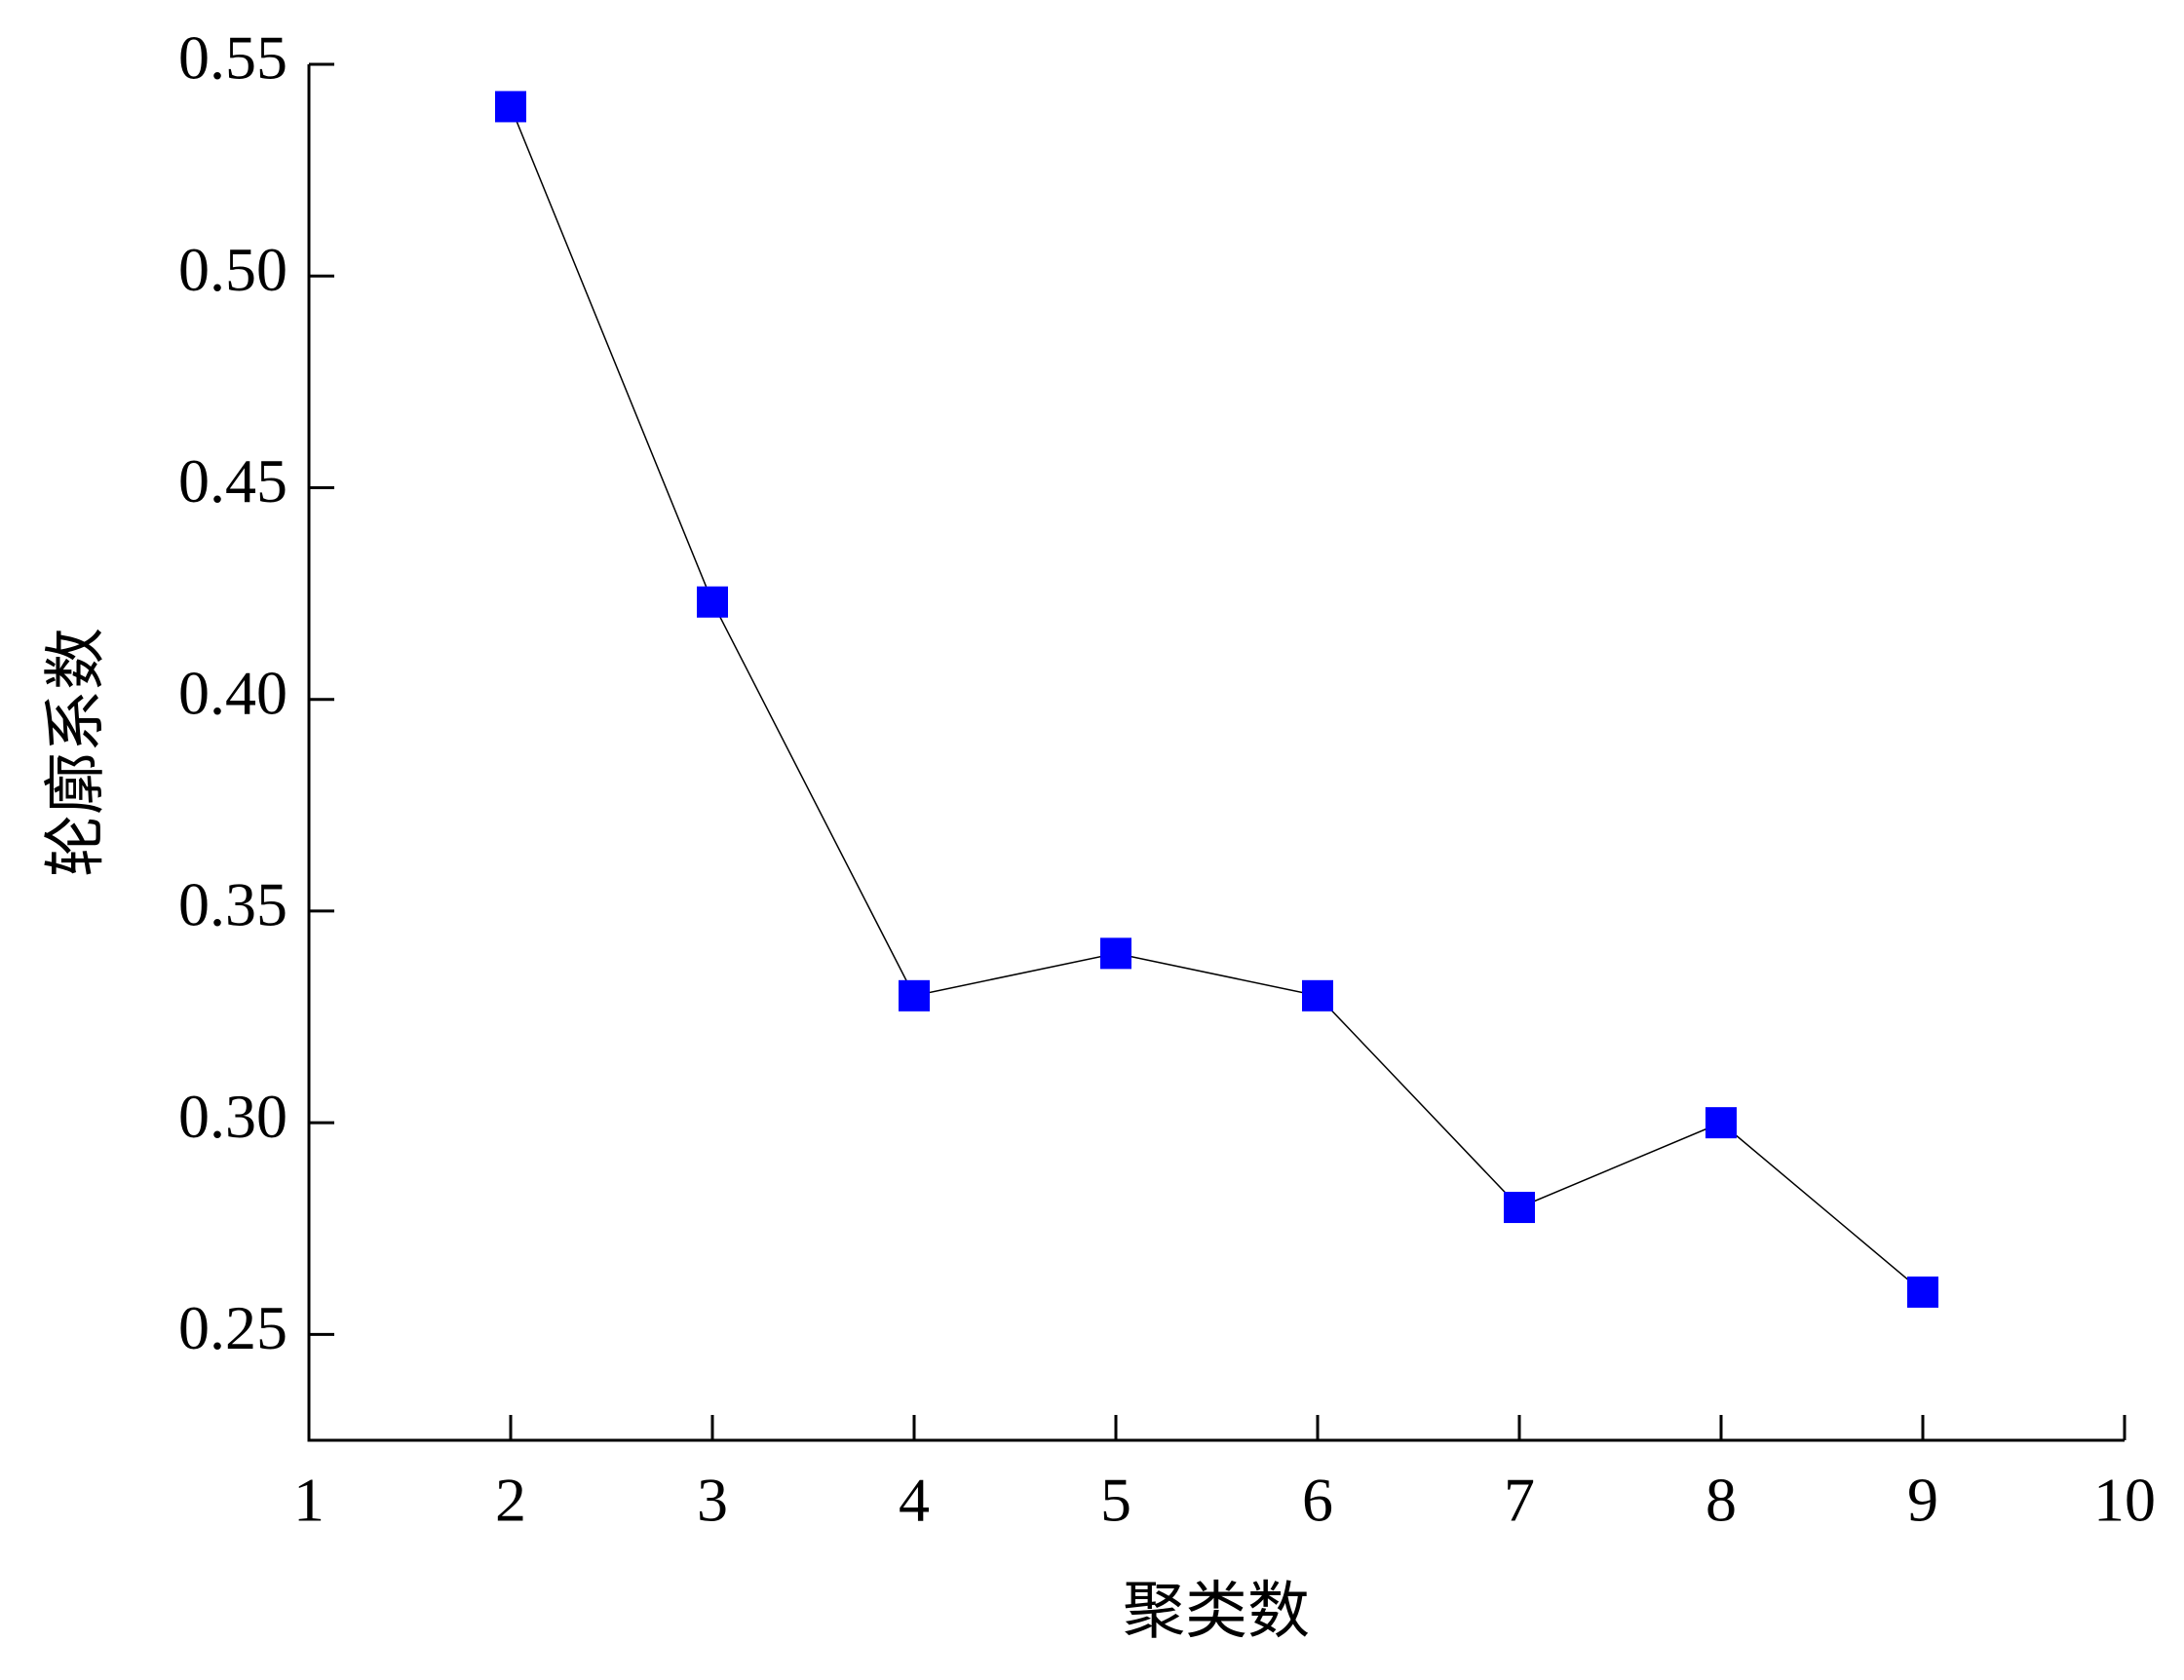 The height and width of the screenshot is (1680, 2184). What do you see at coordinates (510, 1500) in the screenshot?
I see `x-tick-label: 2` at bounding box center [510, 1500].